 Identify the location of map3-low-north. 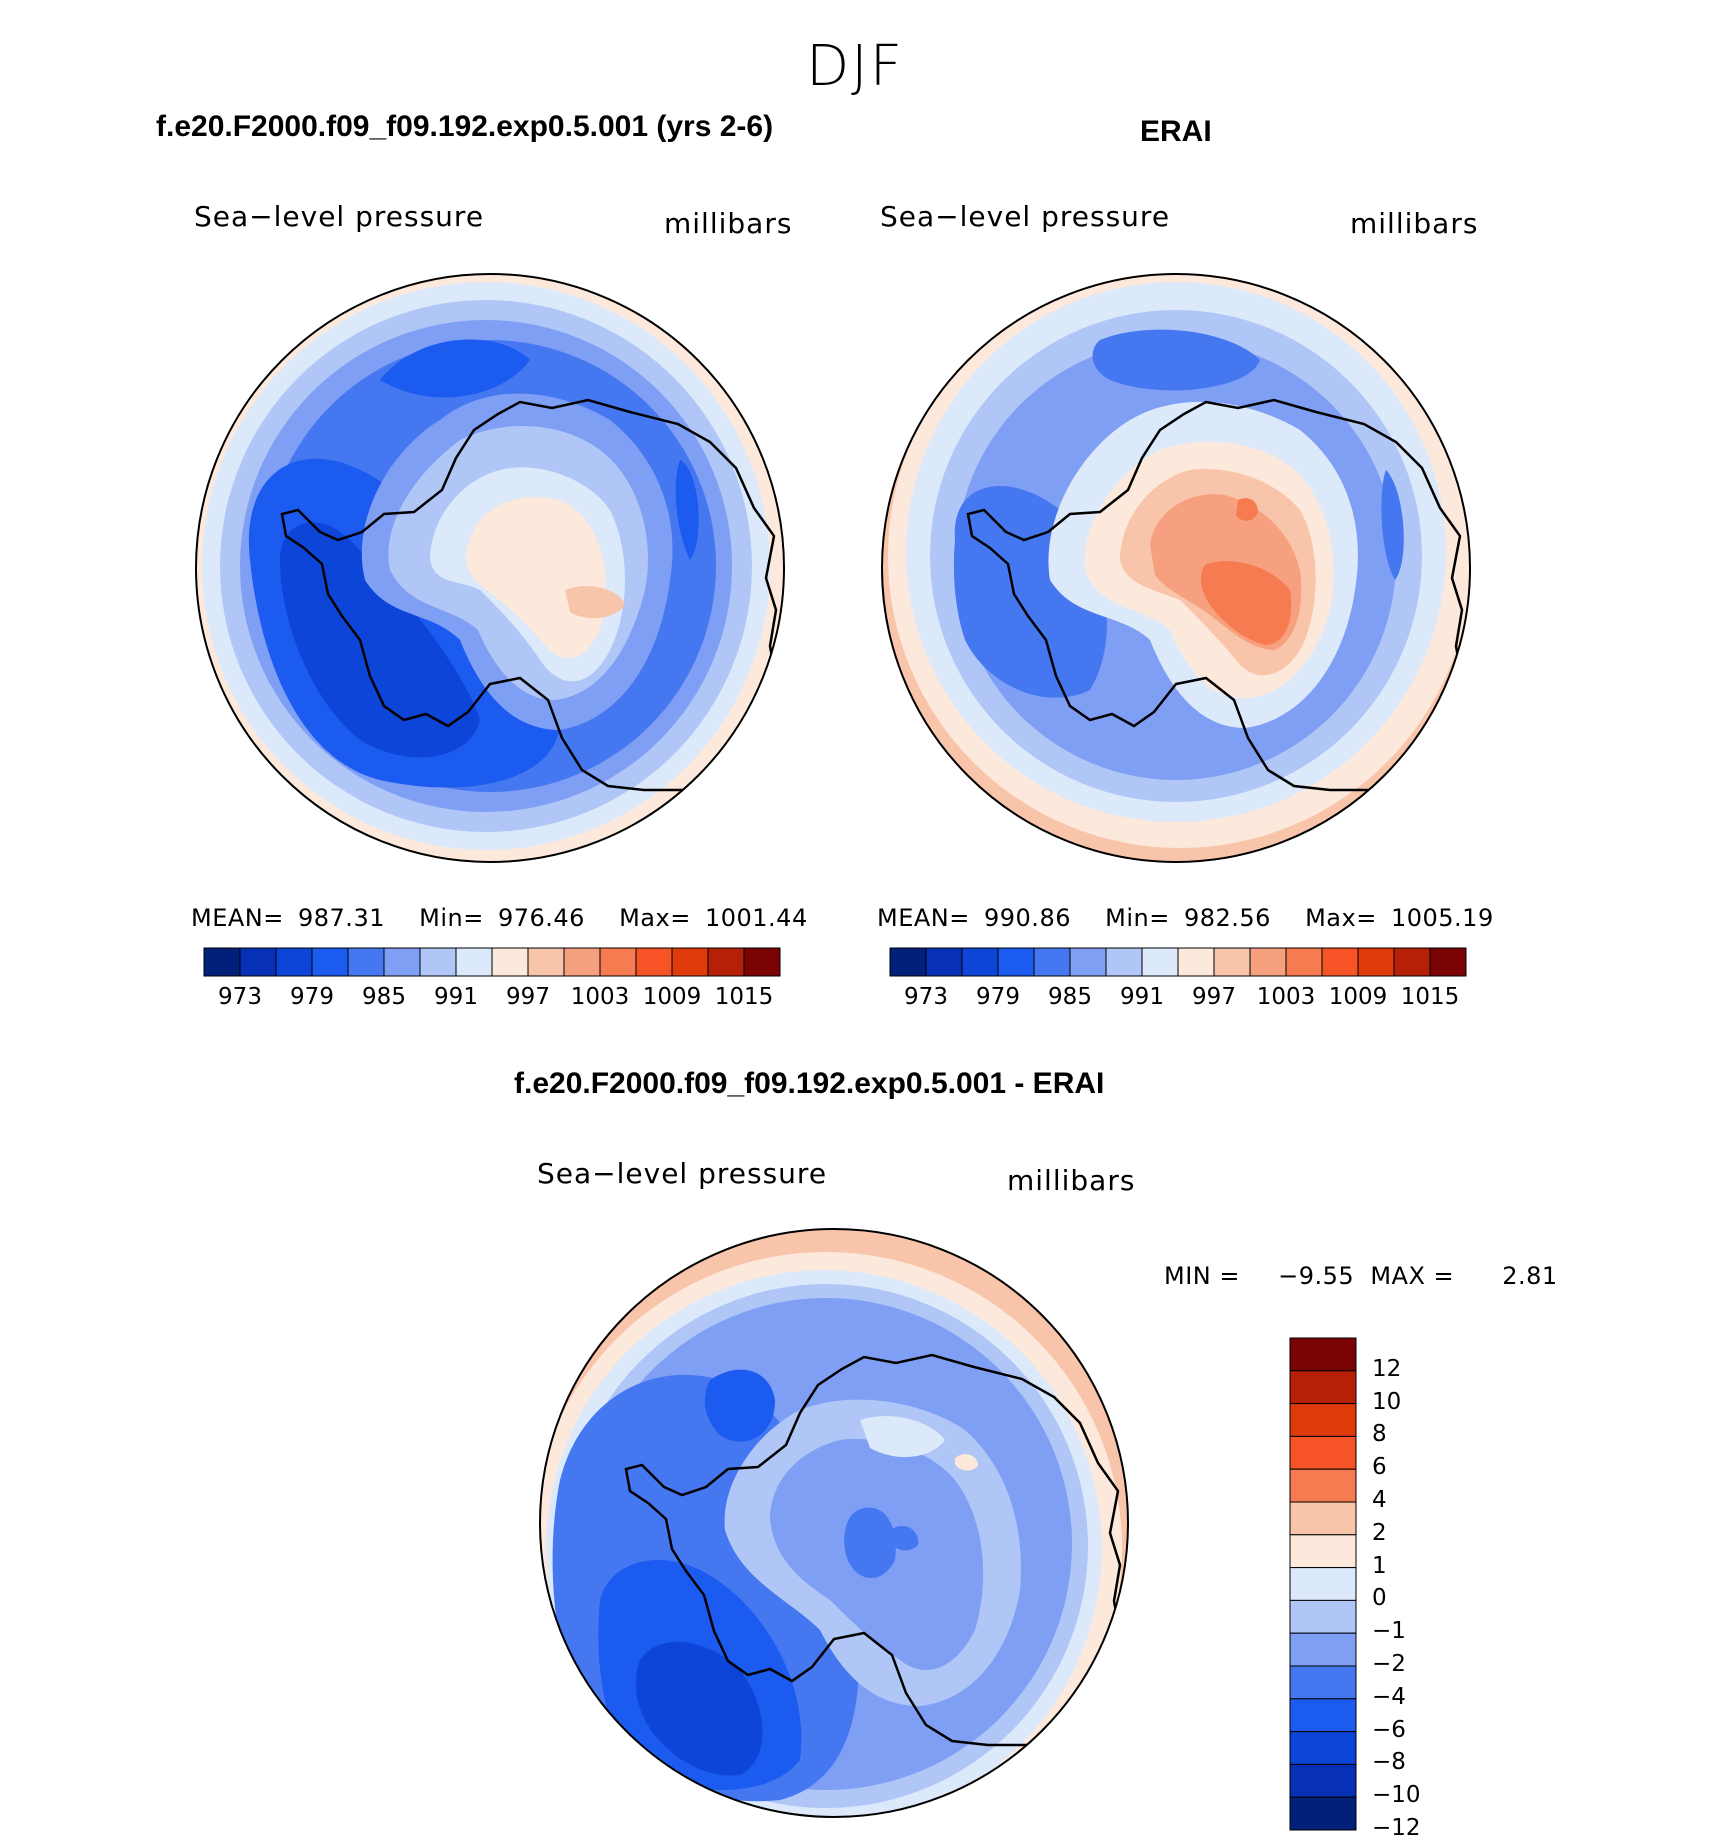
(739, 1405).